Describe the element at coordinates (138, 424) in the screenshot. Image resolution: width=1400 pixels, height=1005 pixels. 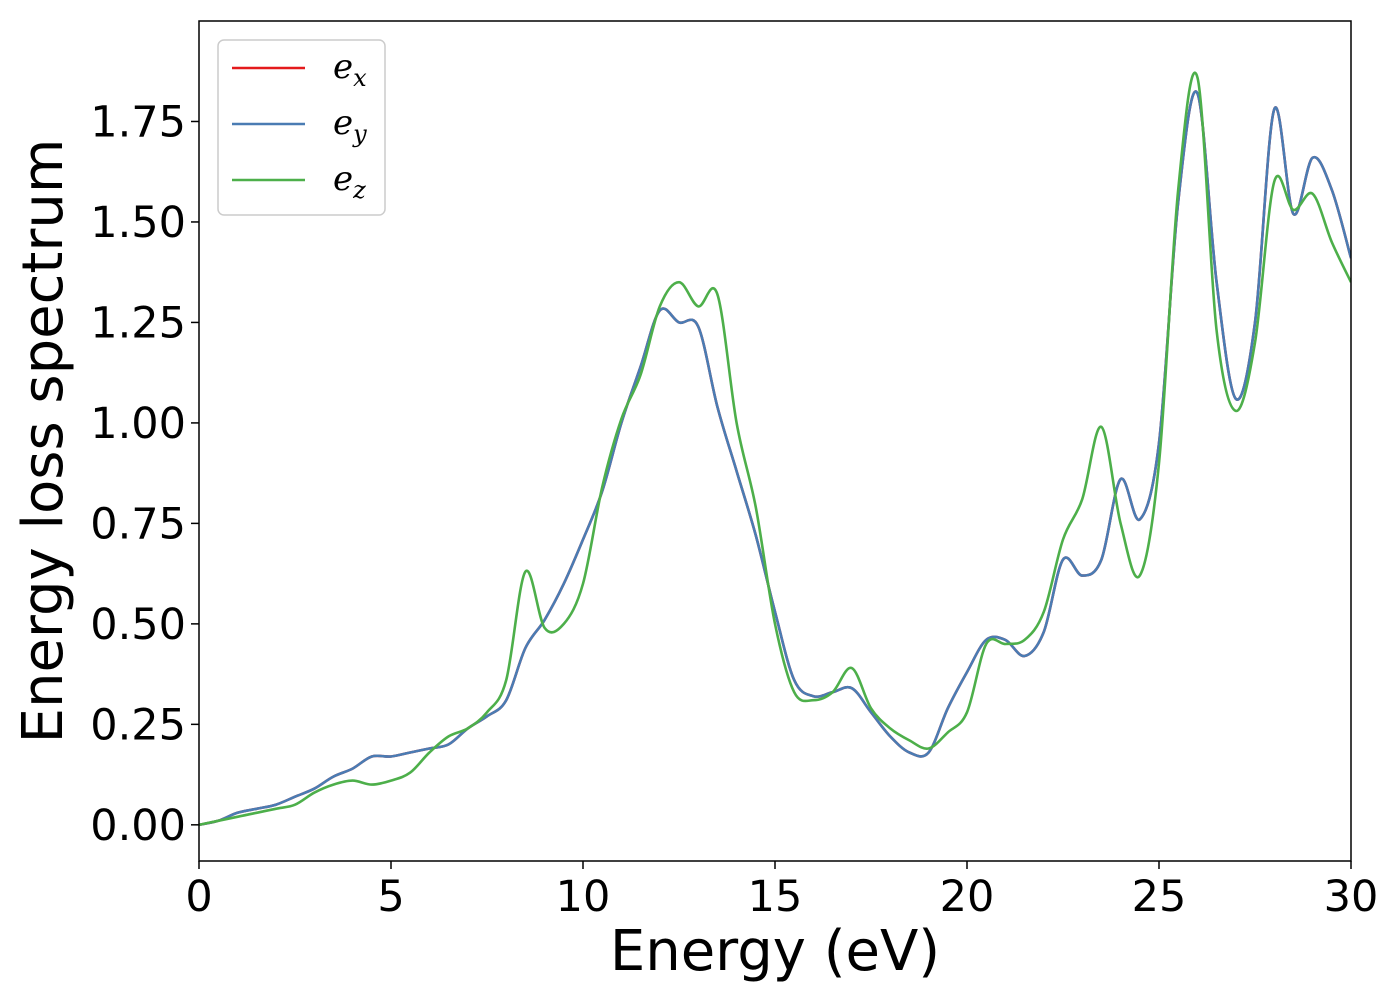
I see `y-tick-label: 1.00` at that location.